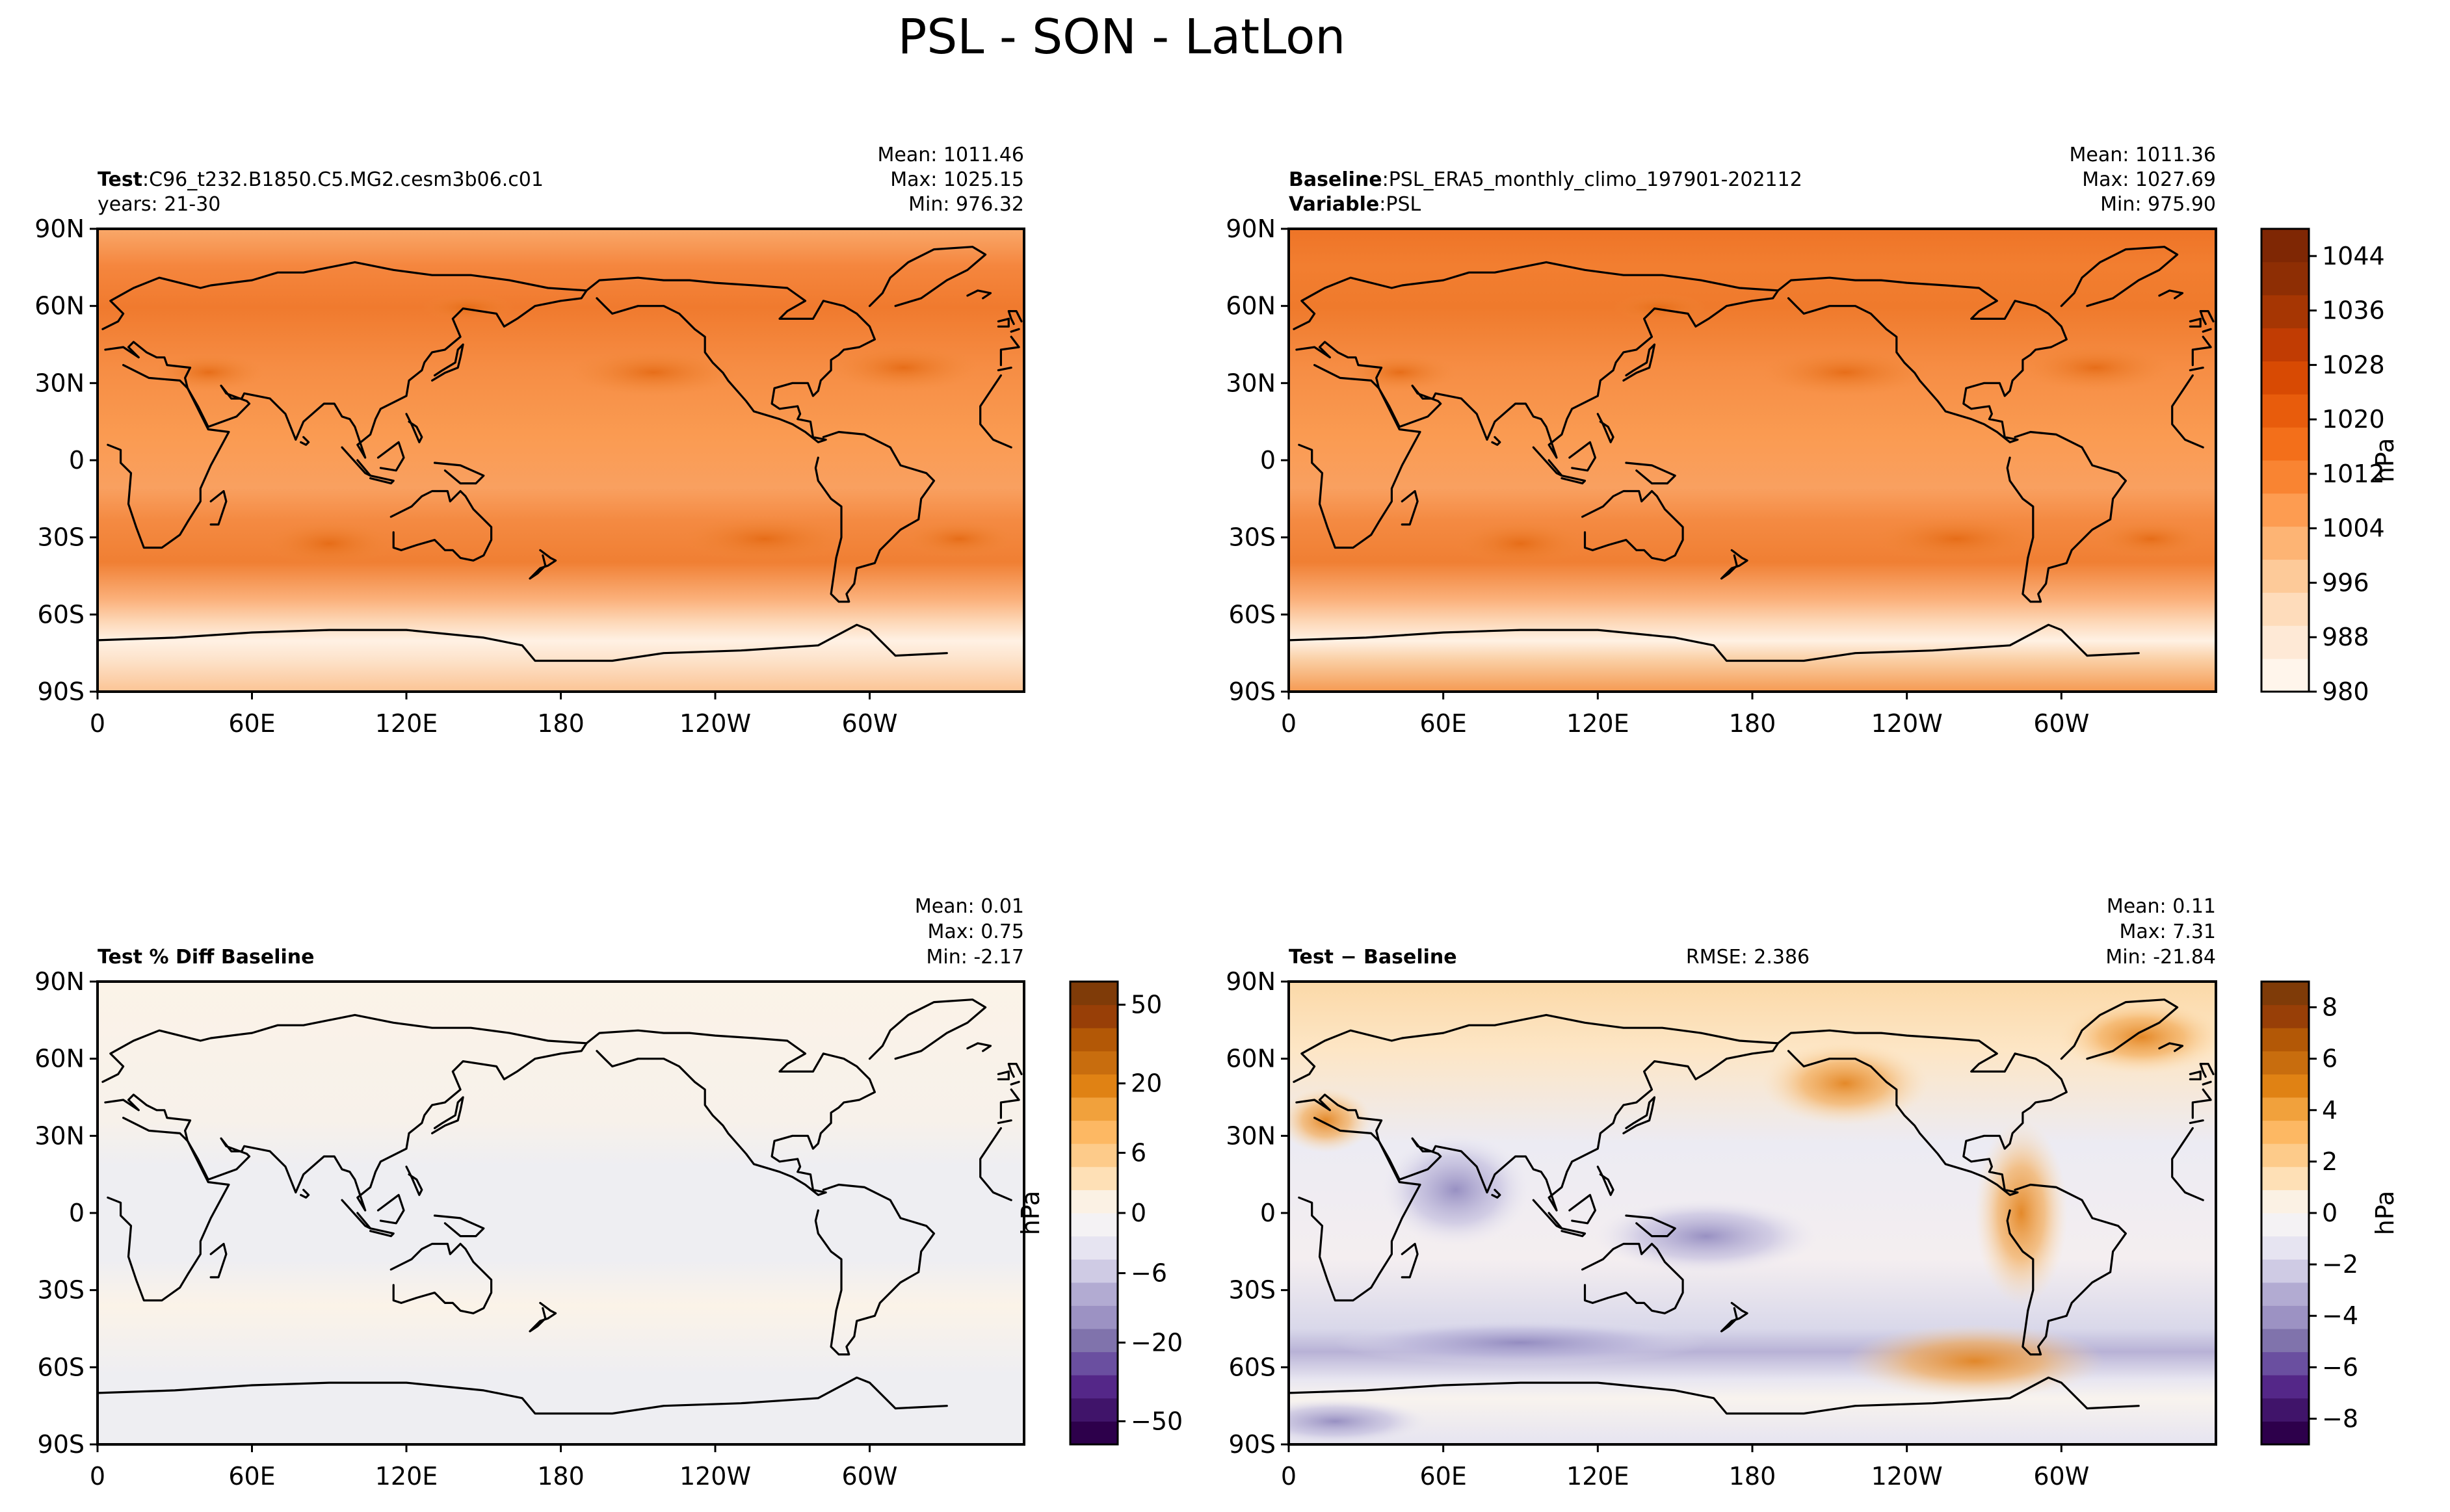 The width and height of the screenshot is (2450, 1512). Describe the element at coordinates (1355, 204) in the screenshot. I see `svg-text: Variable:PSL` at that location.